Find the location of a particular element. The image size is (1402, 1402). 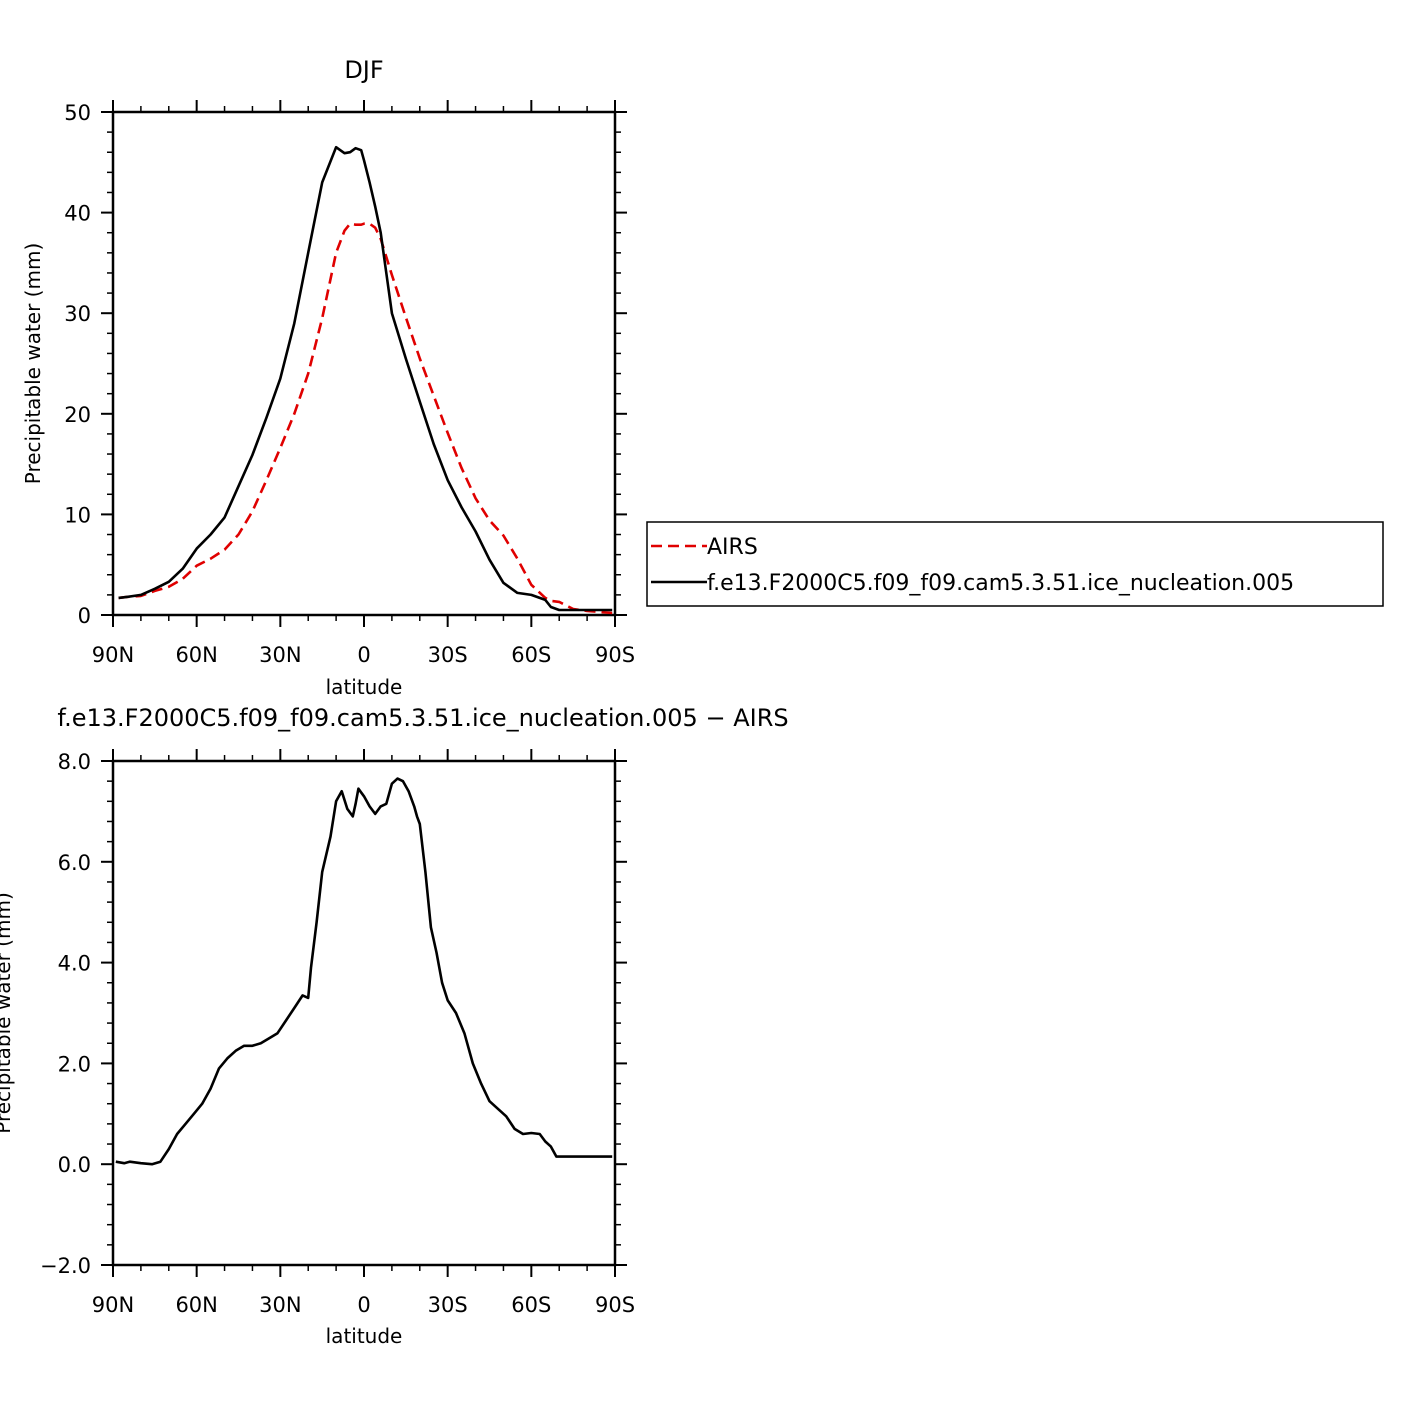

y-tick-label: 0 is located at coordinates (84, 616).